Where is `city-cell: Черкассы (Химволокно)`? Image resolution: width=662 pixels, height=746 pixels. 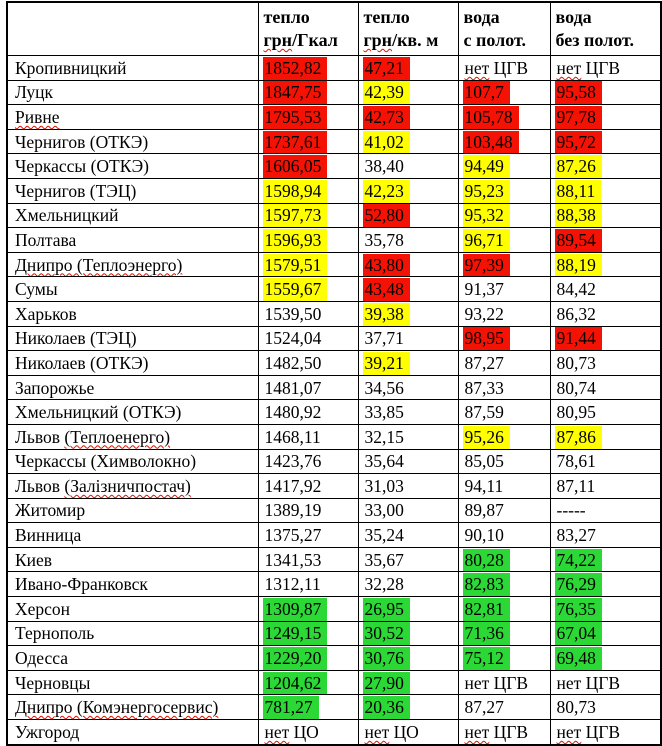
city-cell: Черкассы (Химволокно) is located at coordinates (132, 461).